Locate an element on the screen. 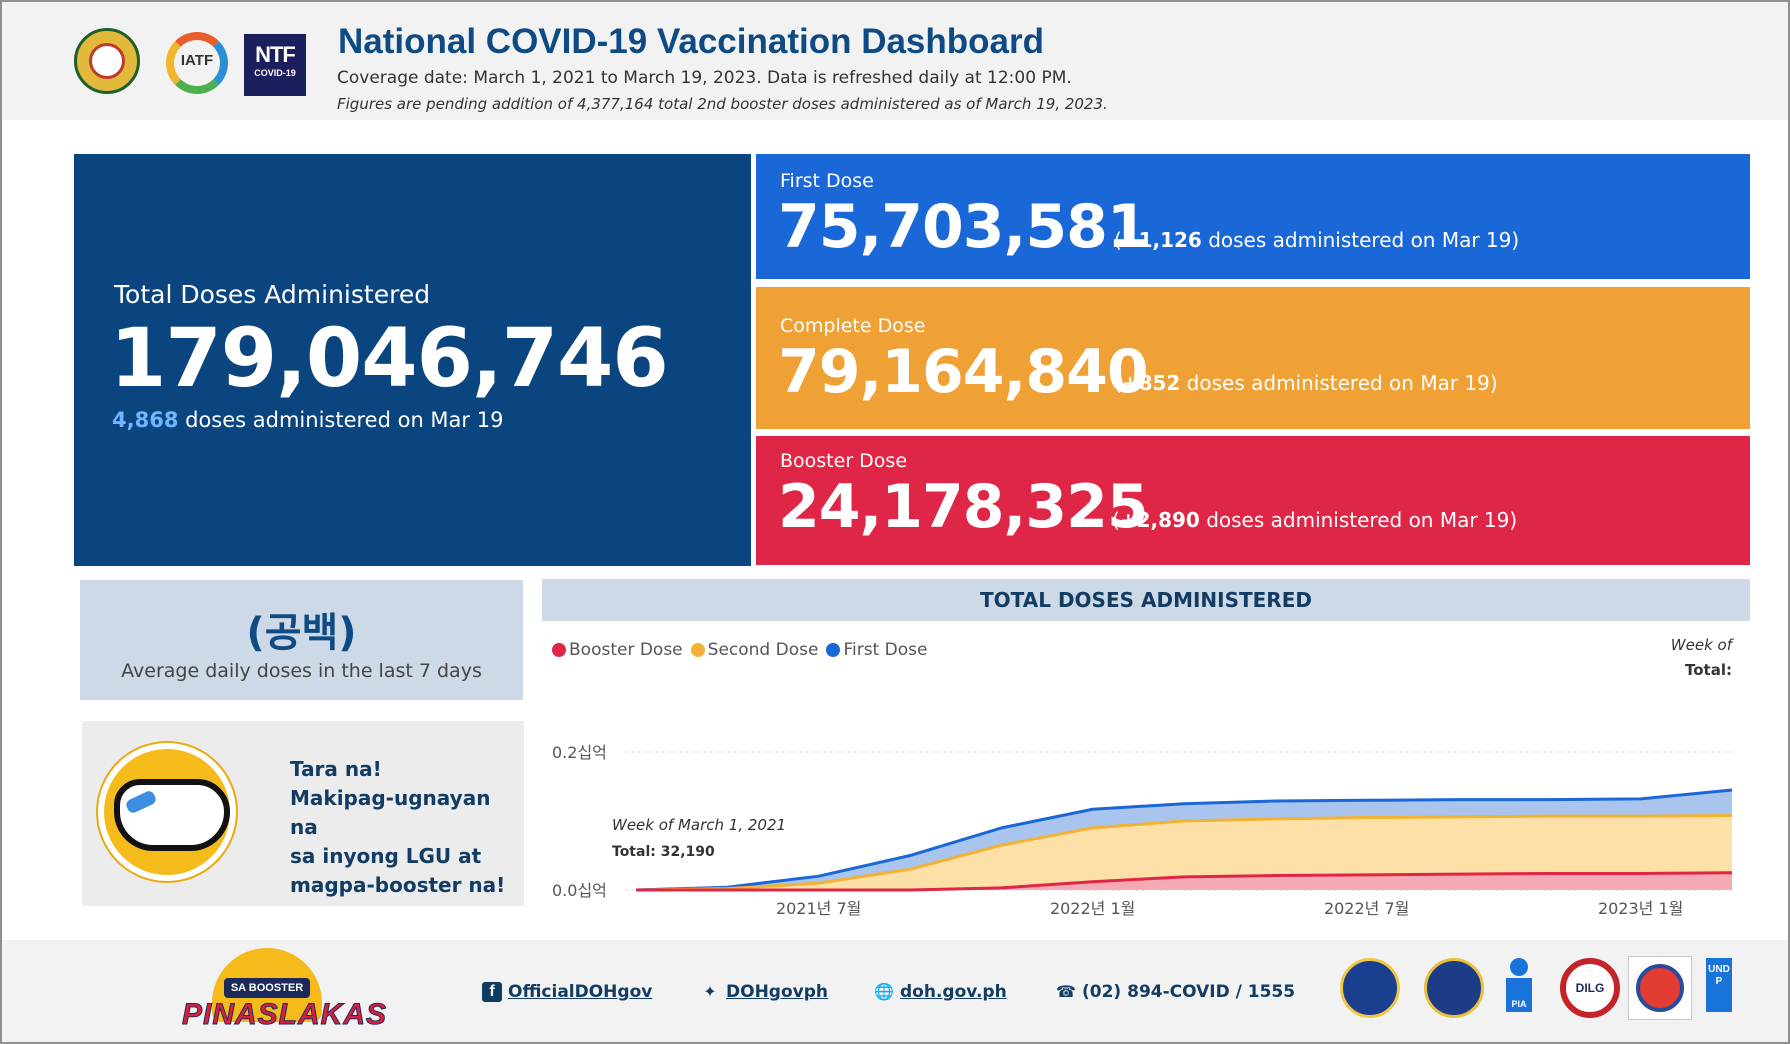  legend-dot-booster is located at coordinates (559, 650).